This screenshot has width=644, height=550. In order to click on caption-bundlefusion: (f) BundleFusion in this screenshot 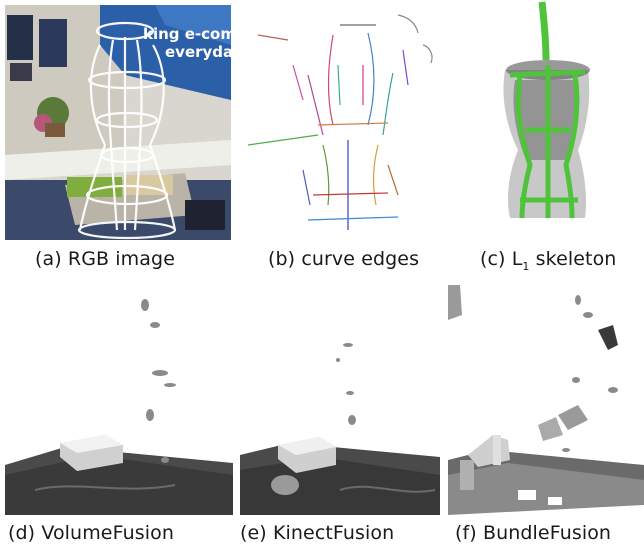, I will do `click(533, 533)`.